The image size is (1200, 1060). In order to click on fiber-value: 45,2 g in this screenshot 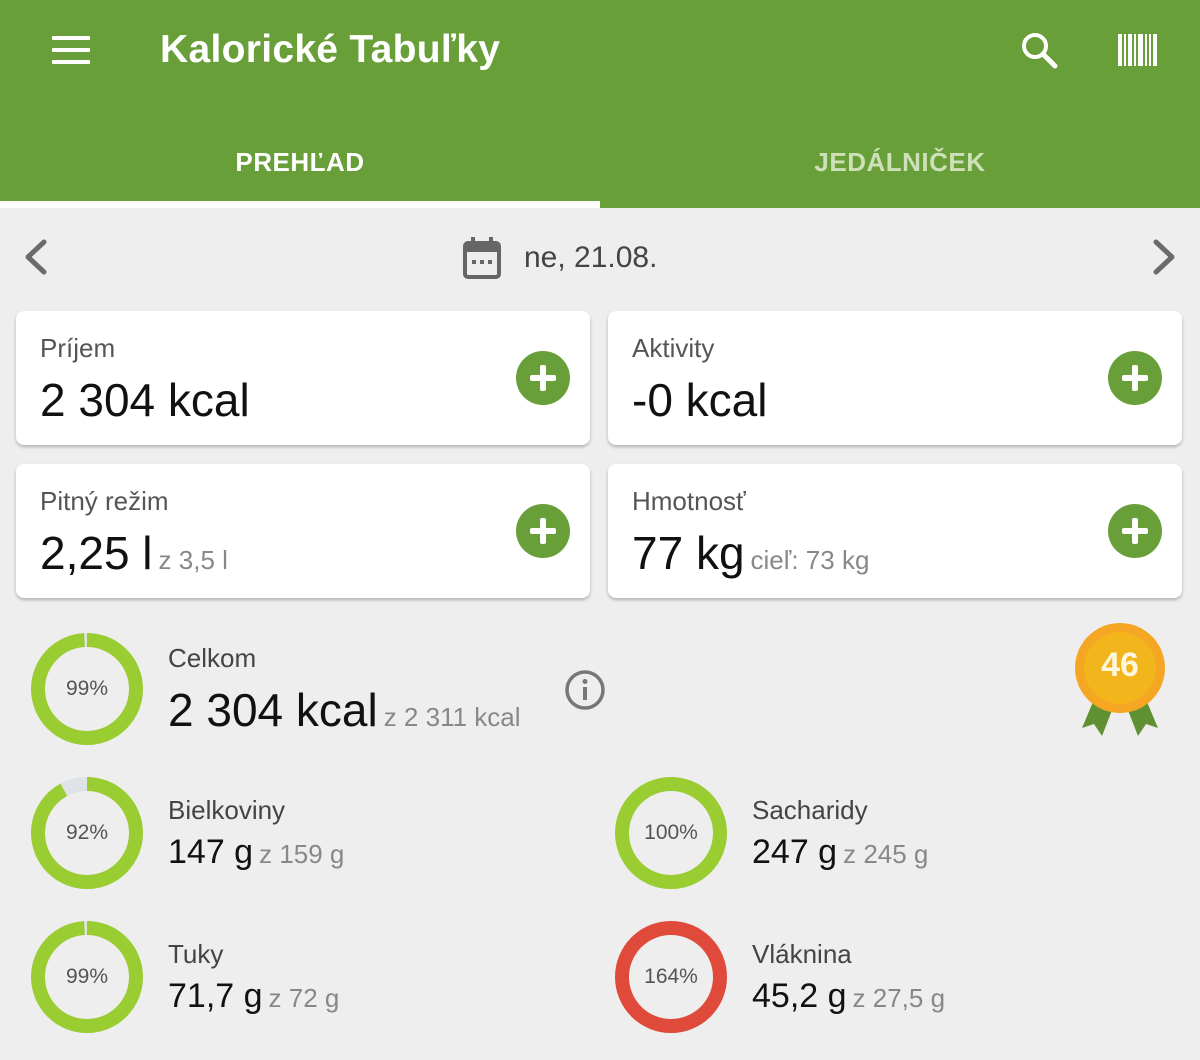, I will do `click(799, 996)`.